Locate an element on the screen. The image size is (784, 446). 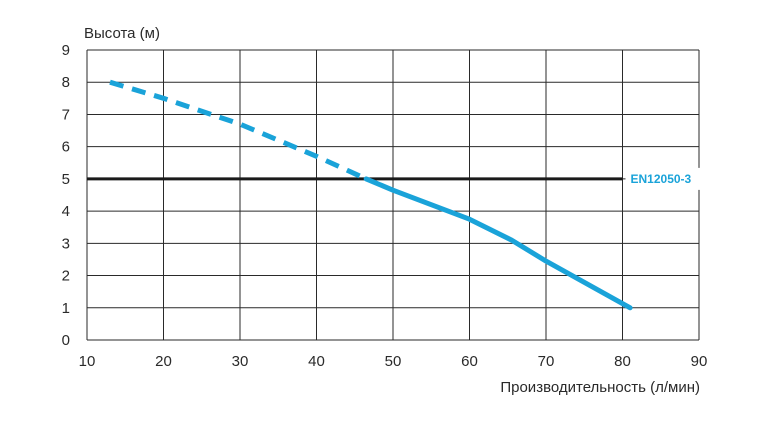
y-tick-label: 9 is located at coordinates (66, 50).